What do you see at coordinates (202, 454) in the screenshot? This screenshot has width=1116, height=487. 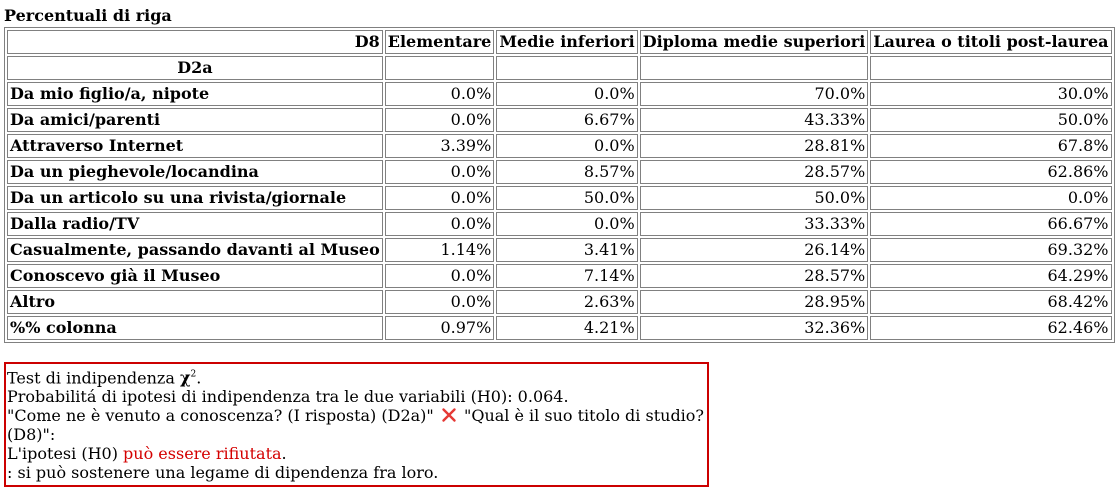 I see `hypothesis-result: può essere rifiutata` at bounding box center [202, 454].